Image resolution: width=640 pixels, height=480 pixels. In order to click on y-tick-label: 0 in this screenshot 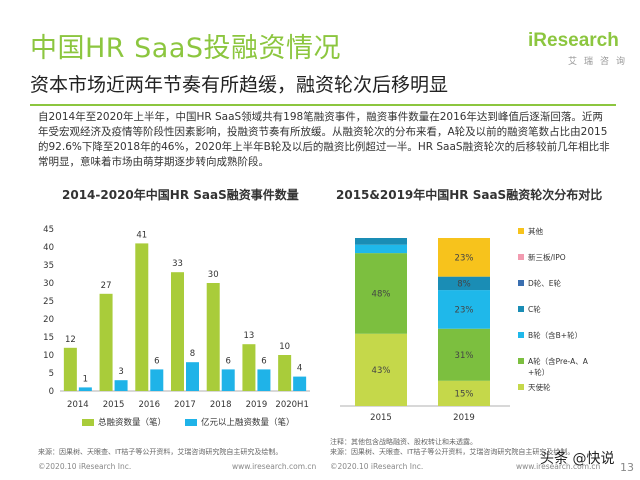, I will do `click(51, 392)`.